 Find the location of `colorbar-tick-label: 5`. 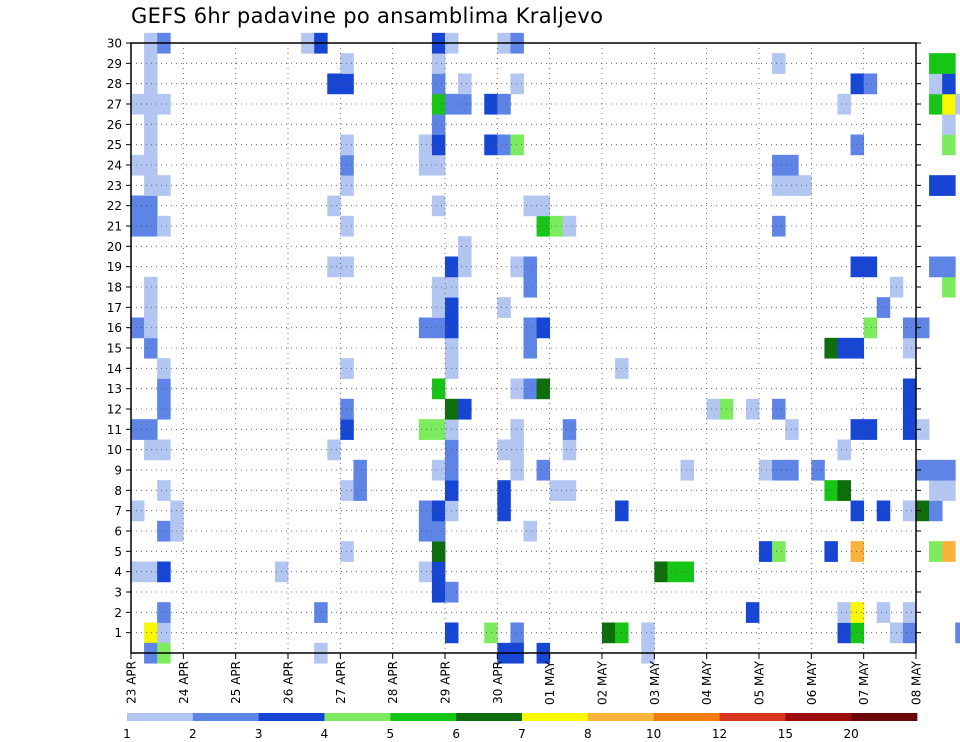

colorbar-tick-label: 5 is located at coordinates (391, 734).